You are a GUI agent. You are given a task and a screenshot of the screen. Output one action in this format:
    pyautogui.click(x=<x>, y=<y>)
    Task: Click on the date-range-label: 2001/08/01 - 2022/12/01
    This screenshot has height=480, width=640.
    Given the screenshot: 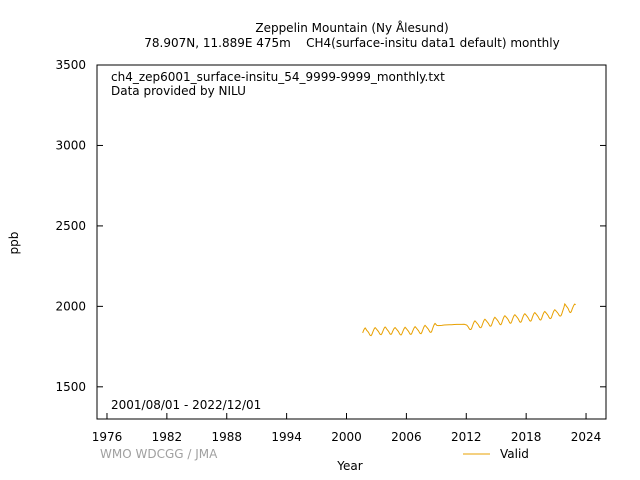 What is the action you would take?
    pyautogui.click(x=186, y=405)
    